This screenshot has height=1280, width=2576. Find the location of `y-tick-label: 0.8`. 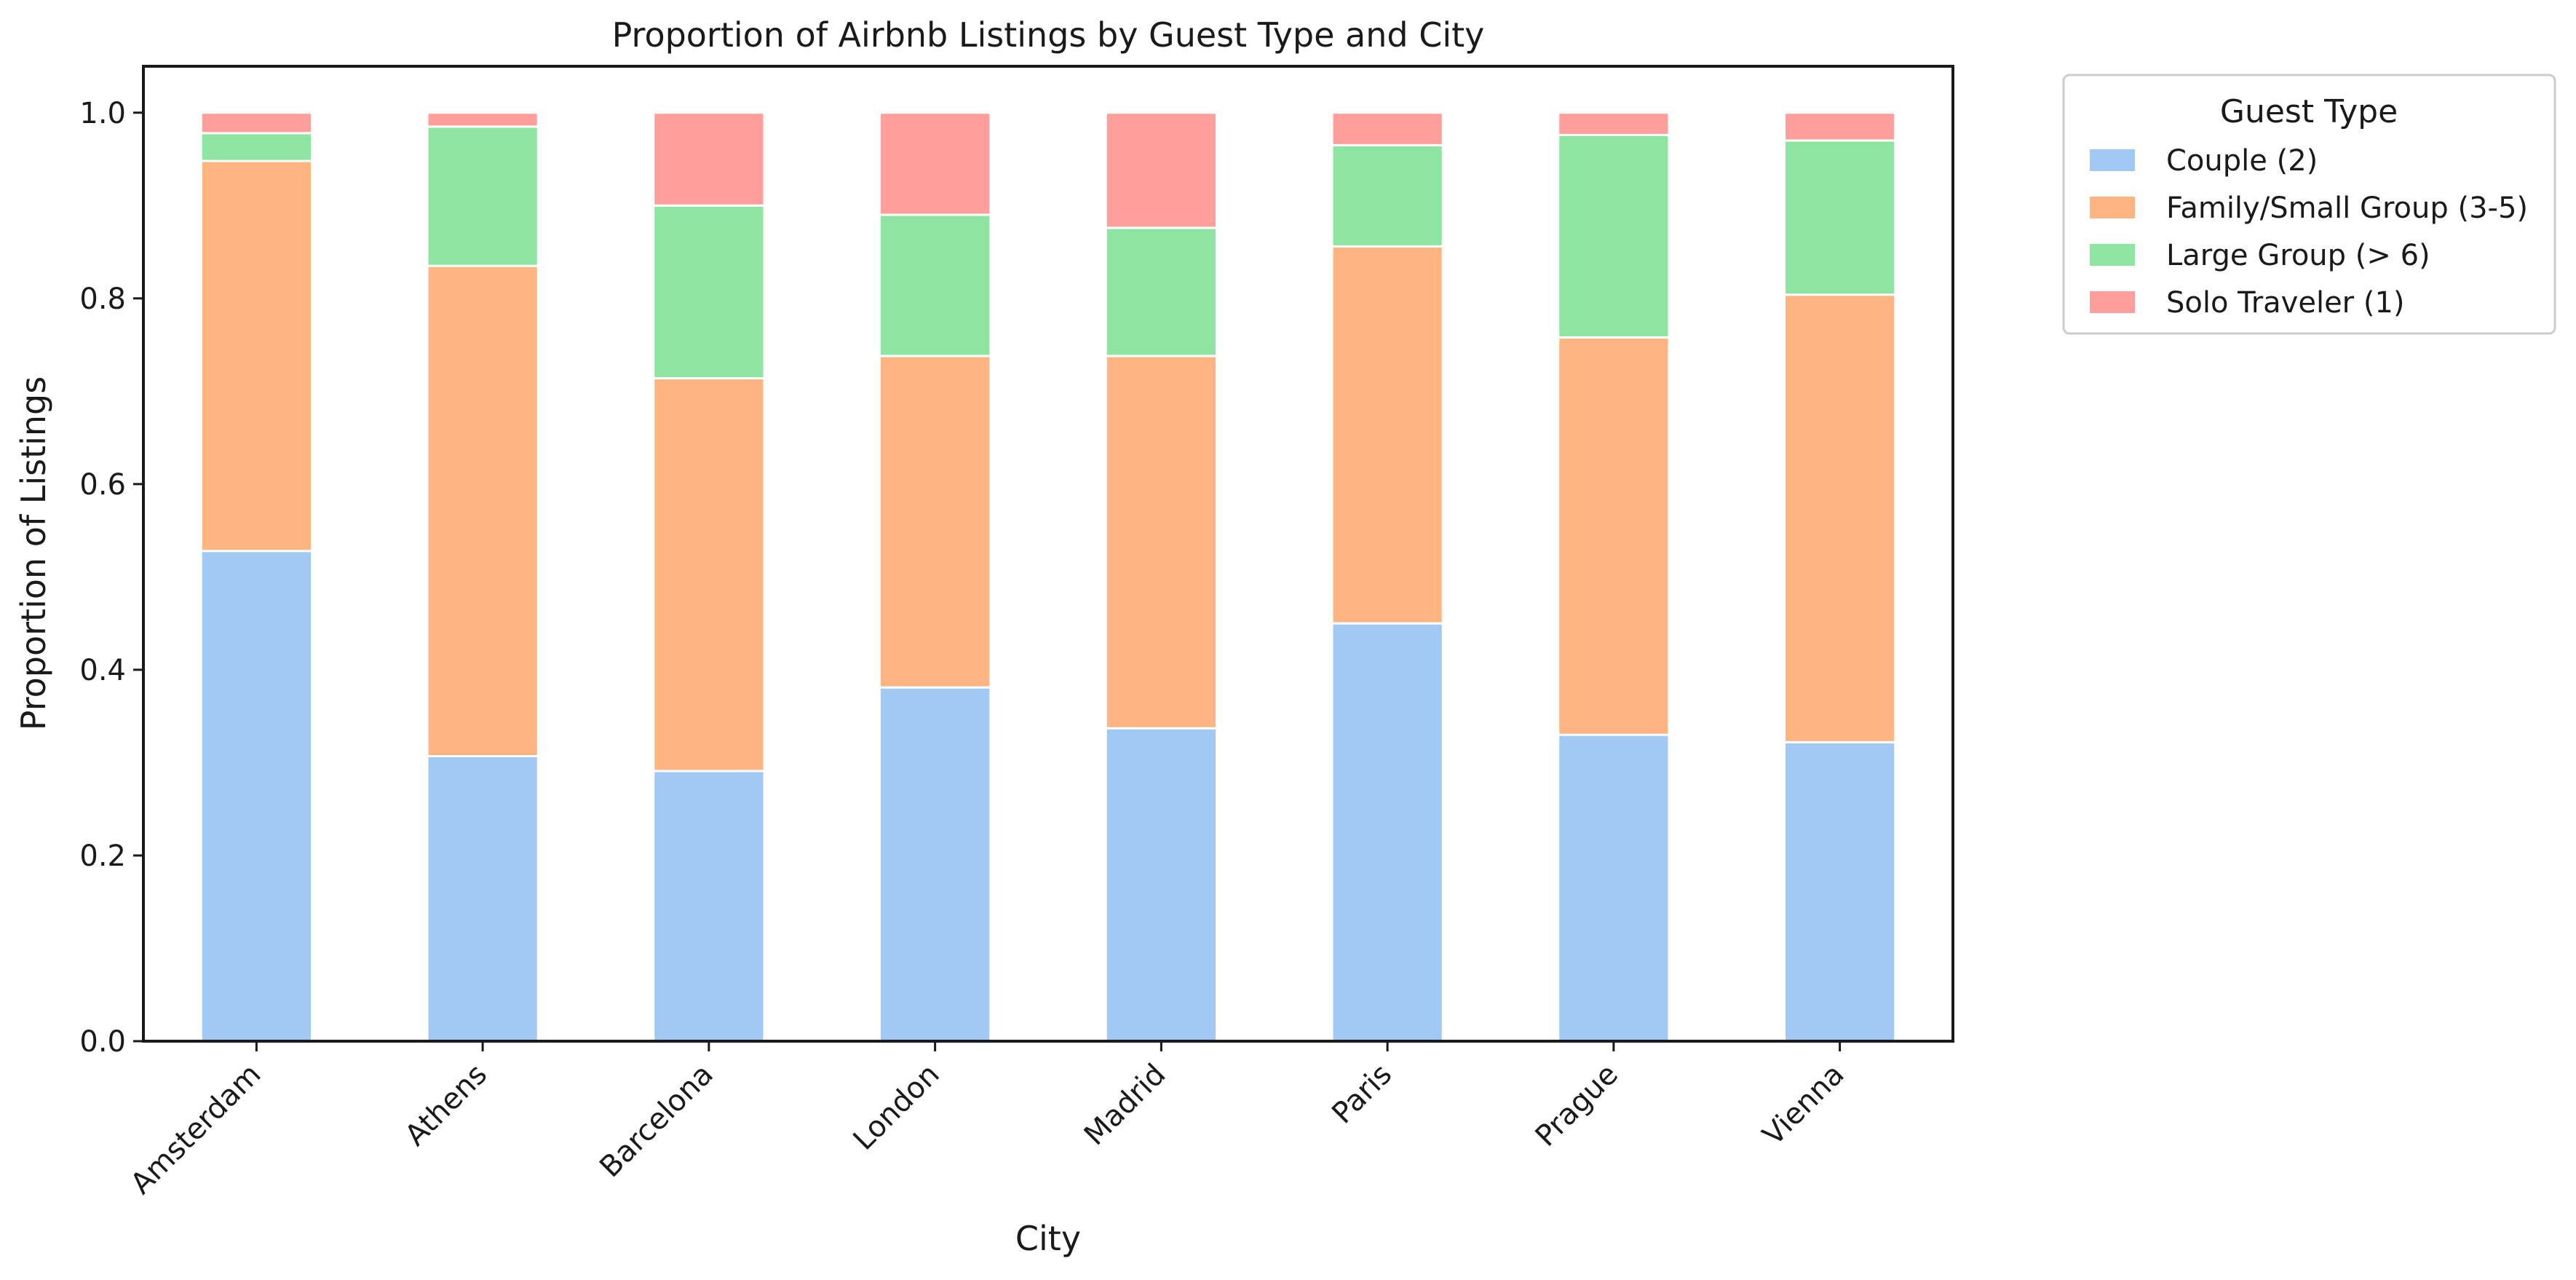

y-tick-label: 0.8 is located at coordinates (102, 300).